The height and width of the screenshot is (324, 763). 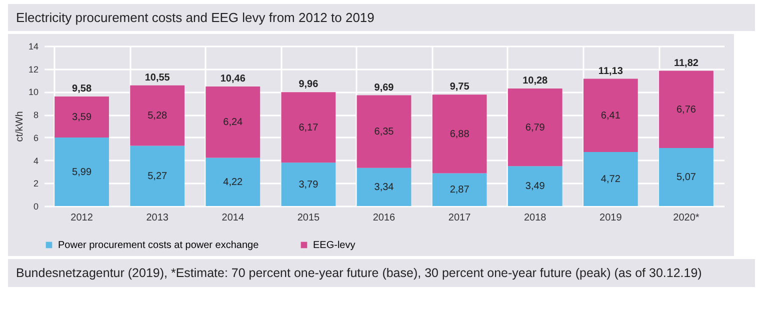 What do you see at coordinates (20, 126) in the screenshot?
I see `y-axis-title: ct/kWh` at bounding box center [20, 126].